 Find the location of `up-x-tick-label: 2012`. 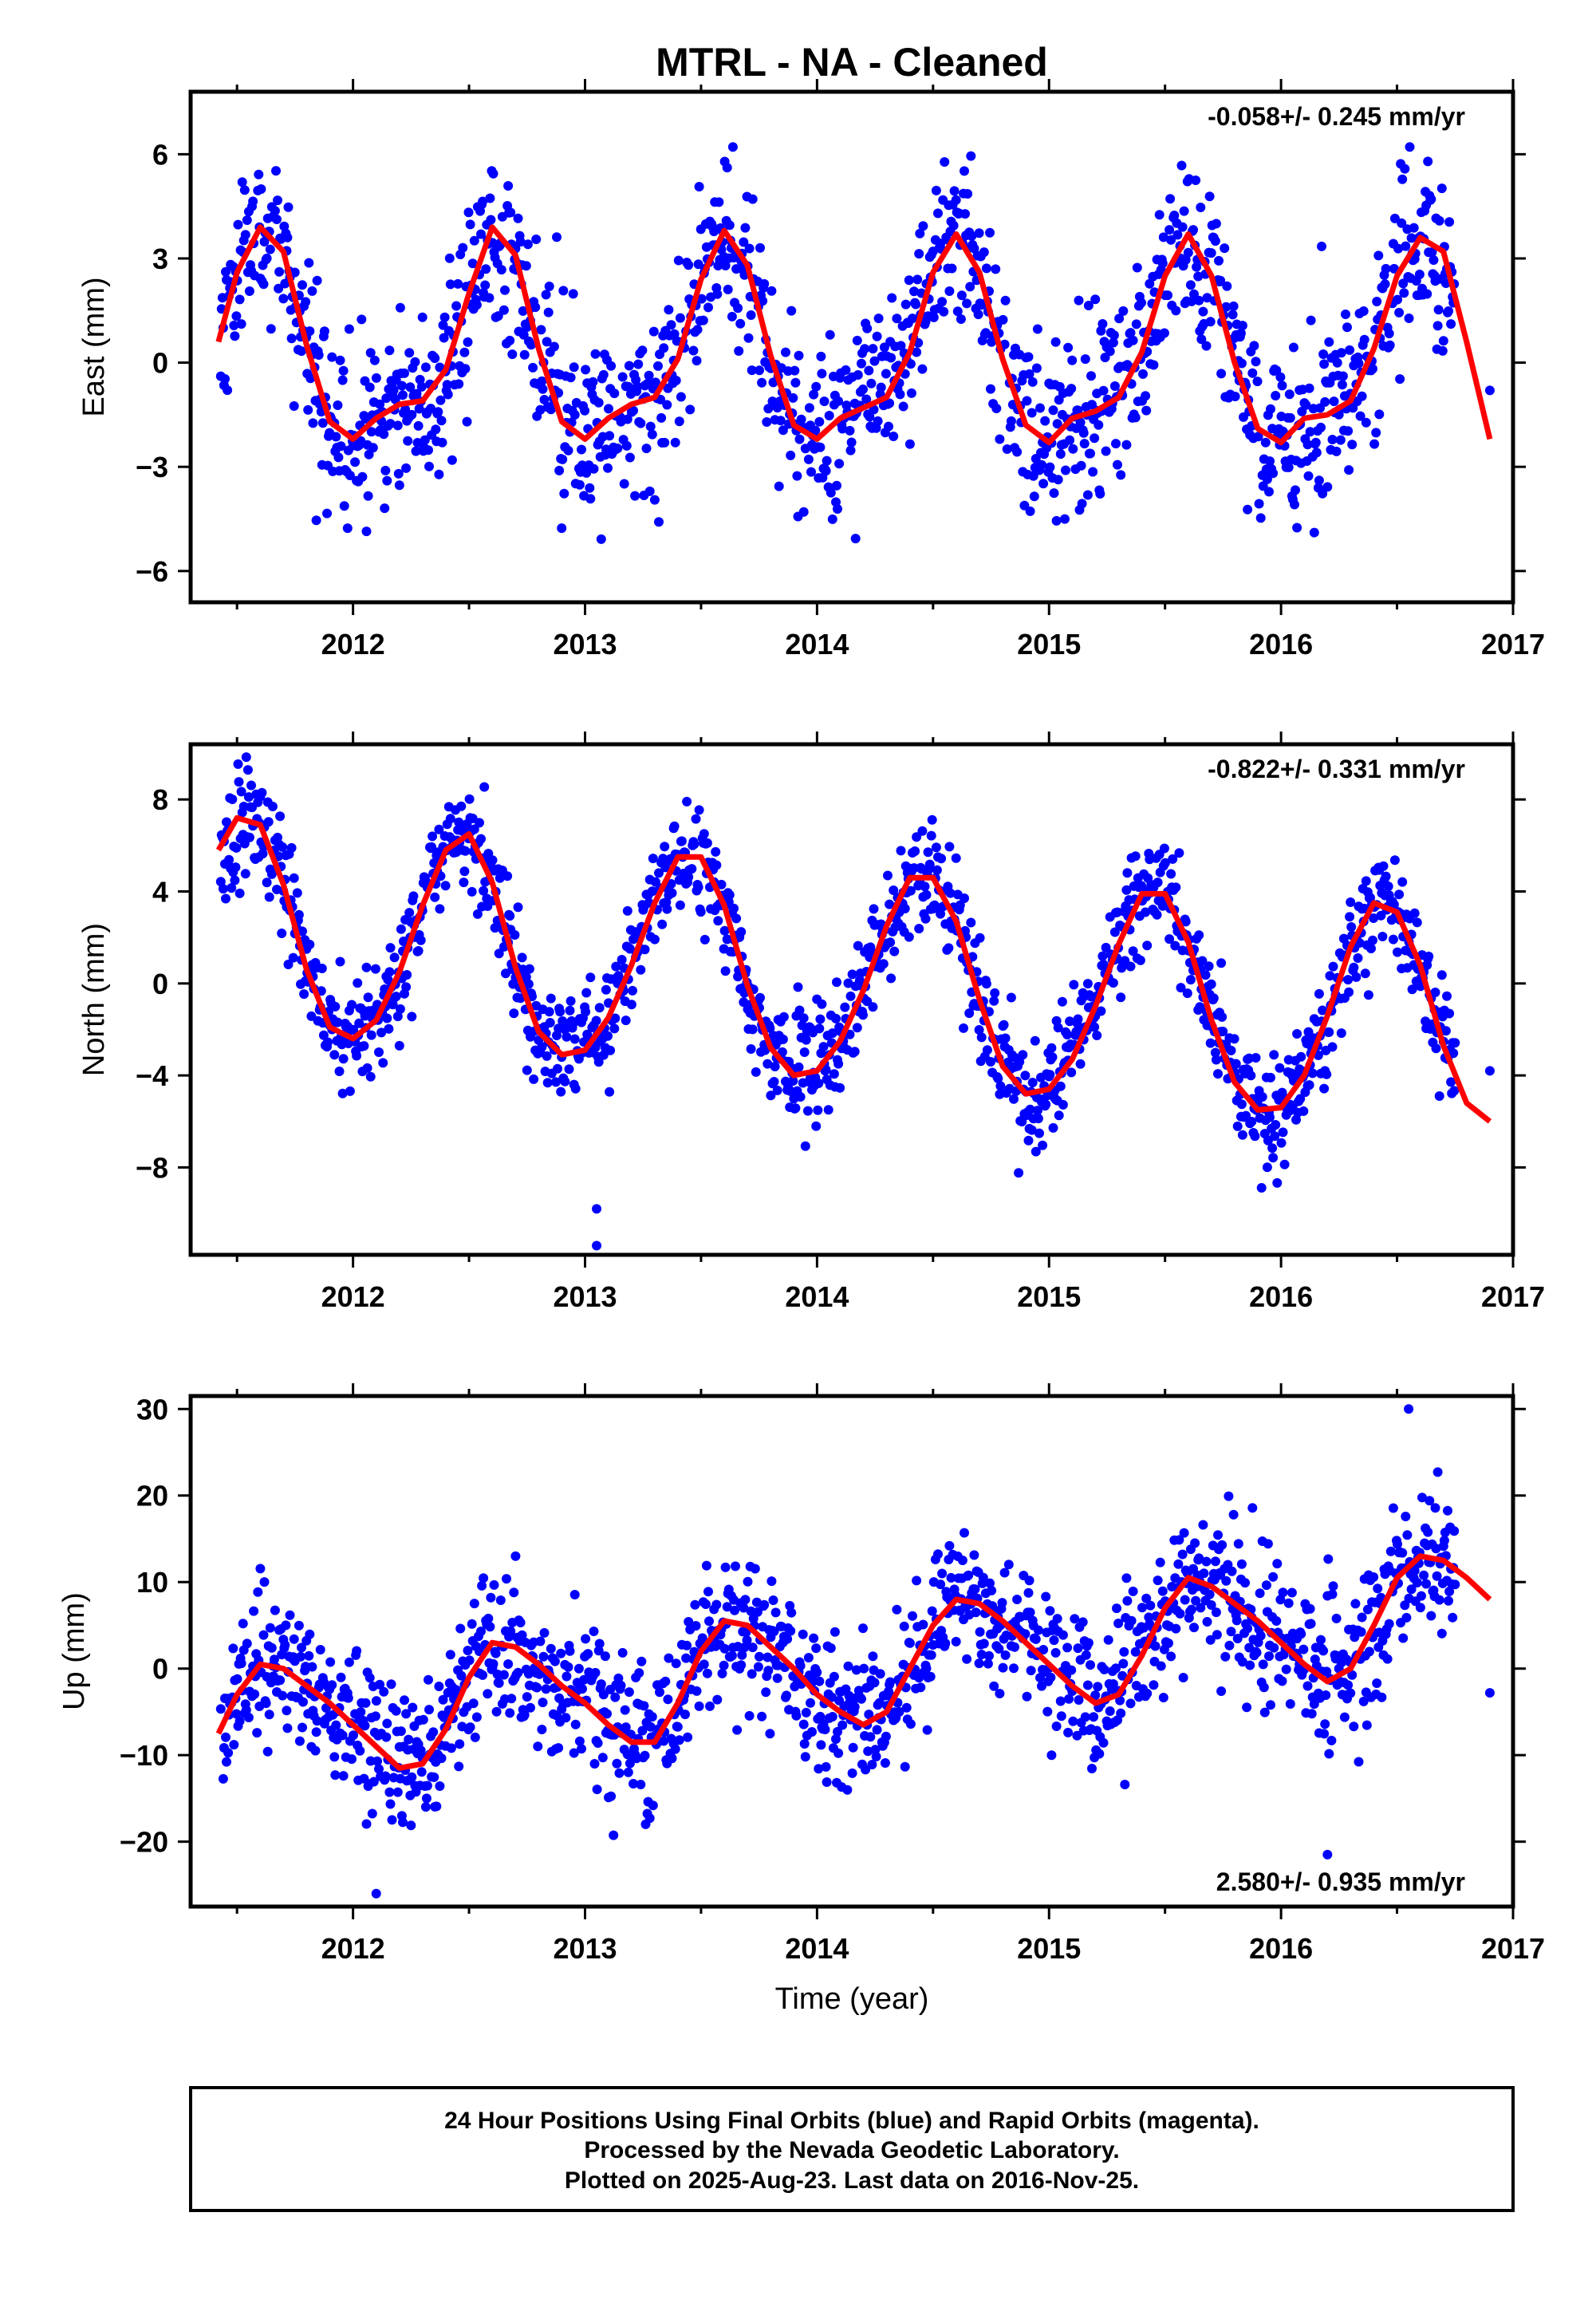

up-x-tick-label: 2012 is located at coordinates (353, 1948).